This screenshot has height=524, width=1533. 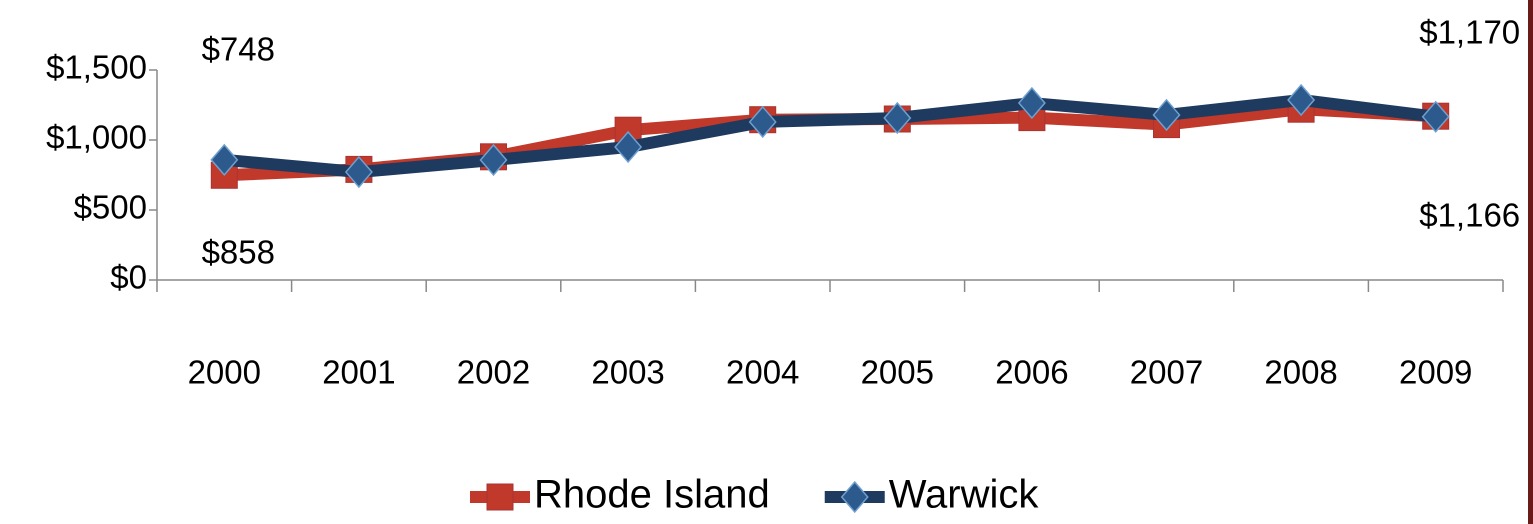 What do you see at coordinates (1435, 372) in the screenshot?
I see `x-tick-label: 2009` at bounding box center [1435, 372].